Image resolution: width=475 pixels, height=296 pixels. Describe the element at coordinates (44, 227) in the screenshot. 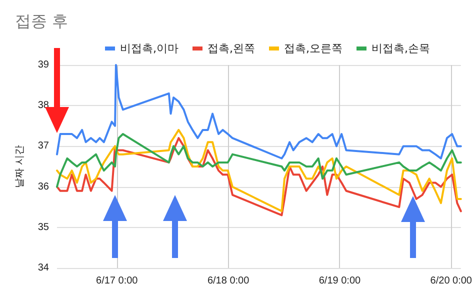

I see `y-tick-label: 35` at that location.